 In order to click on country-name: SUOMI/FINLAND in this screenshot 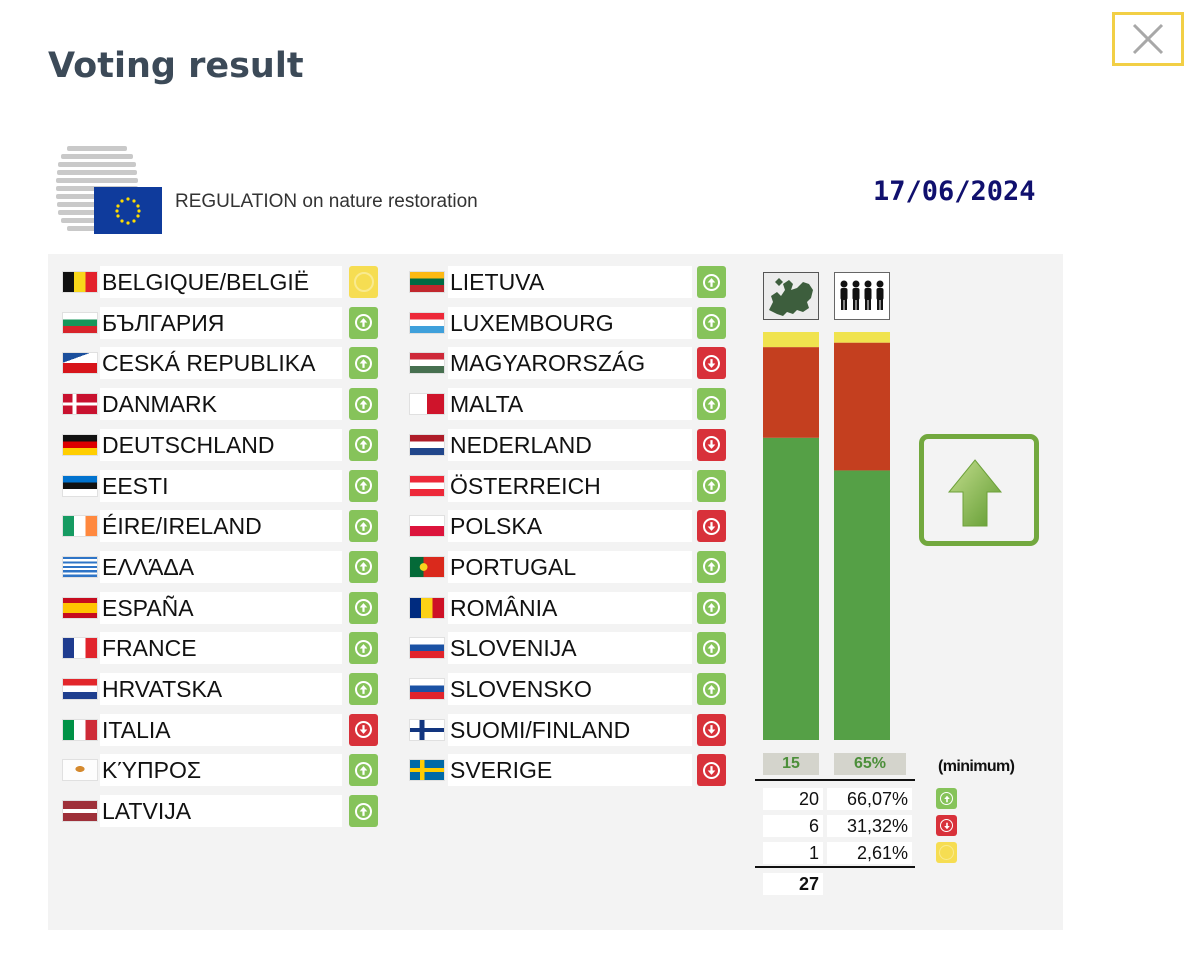, I will do `click(570, 729)`.